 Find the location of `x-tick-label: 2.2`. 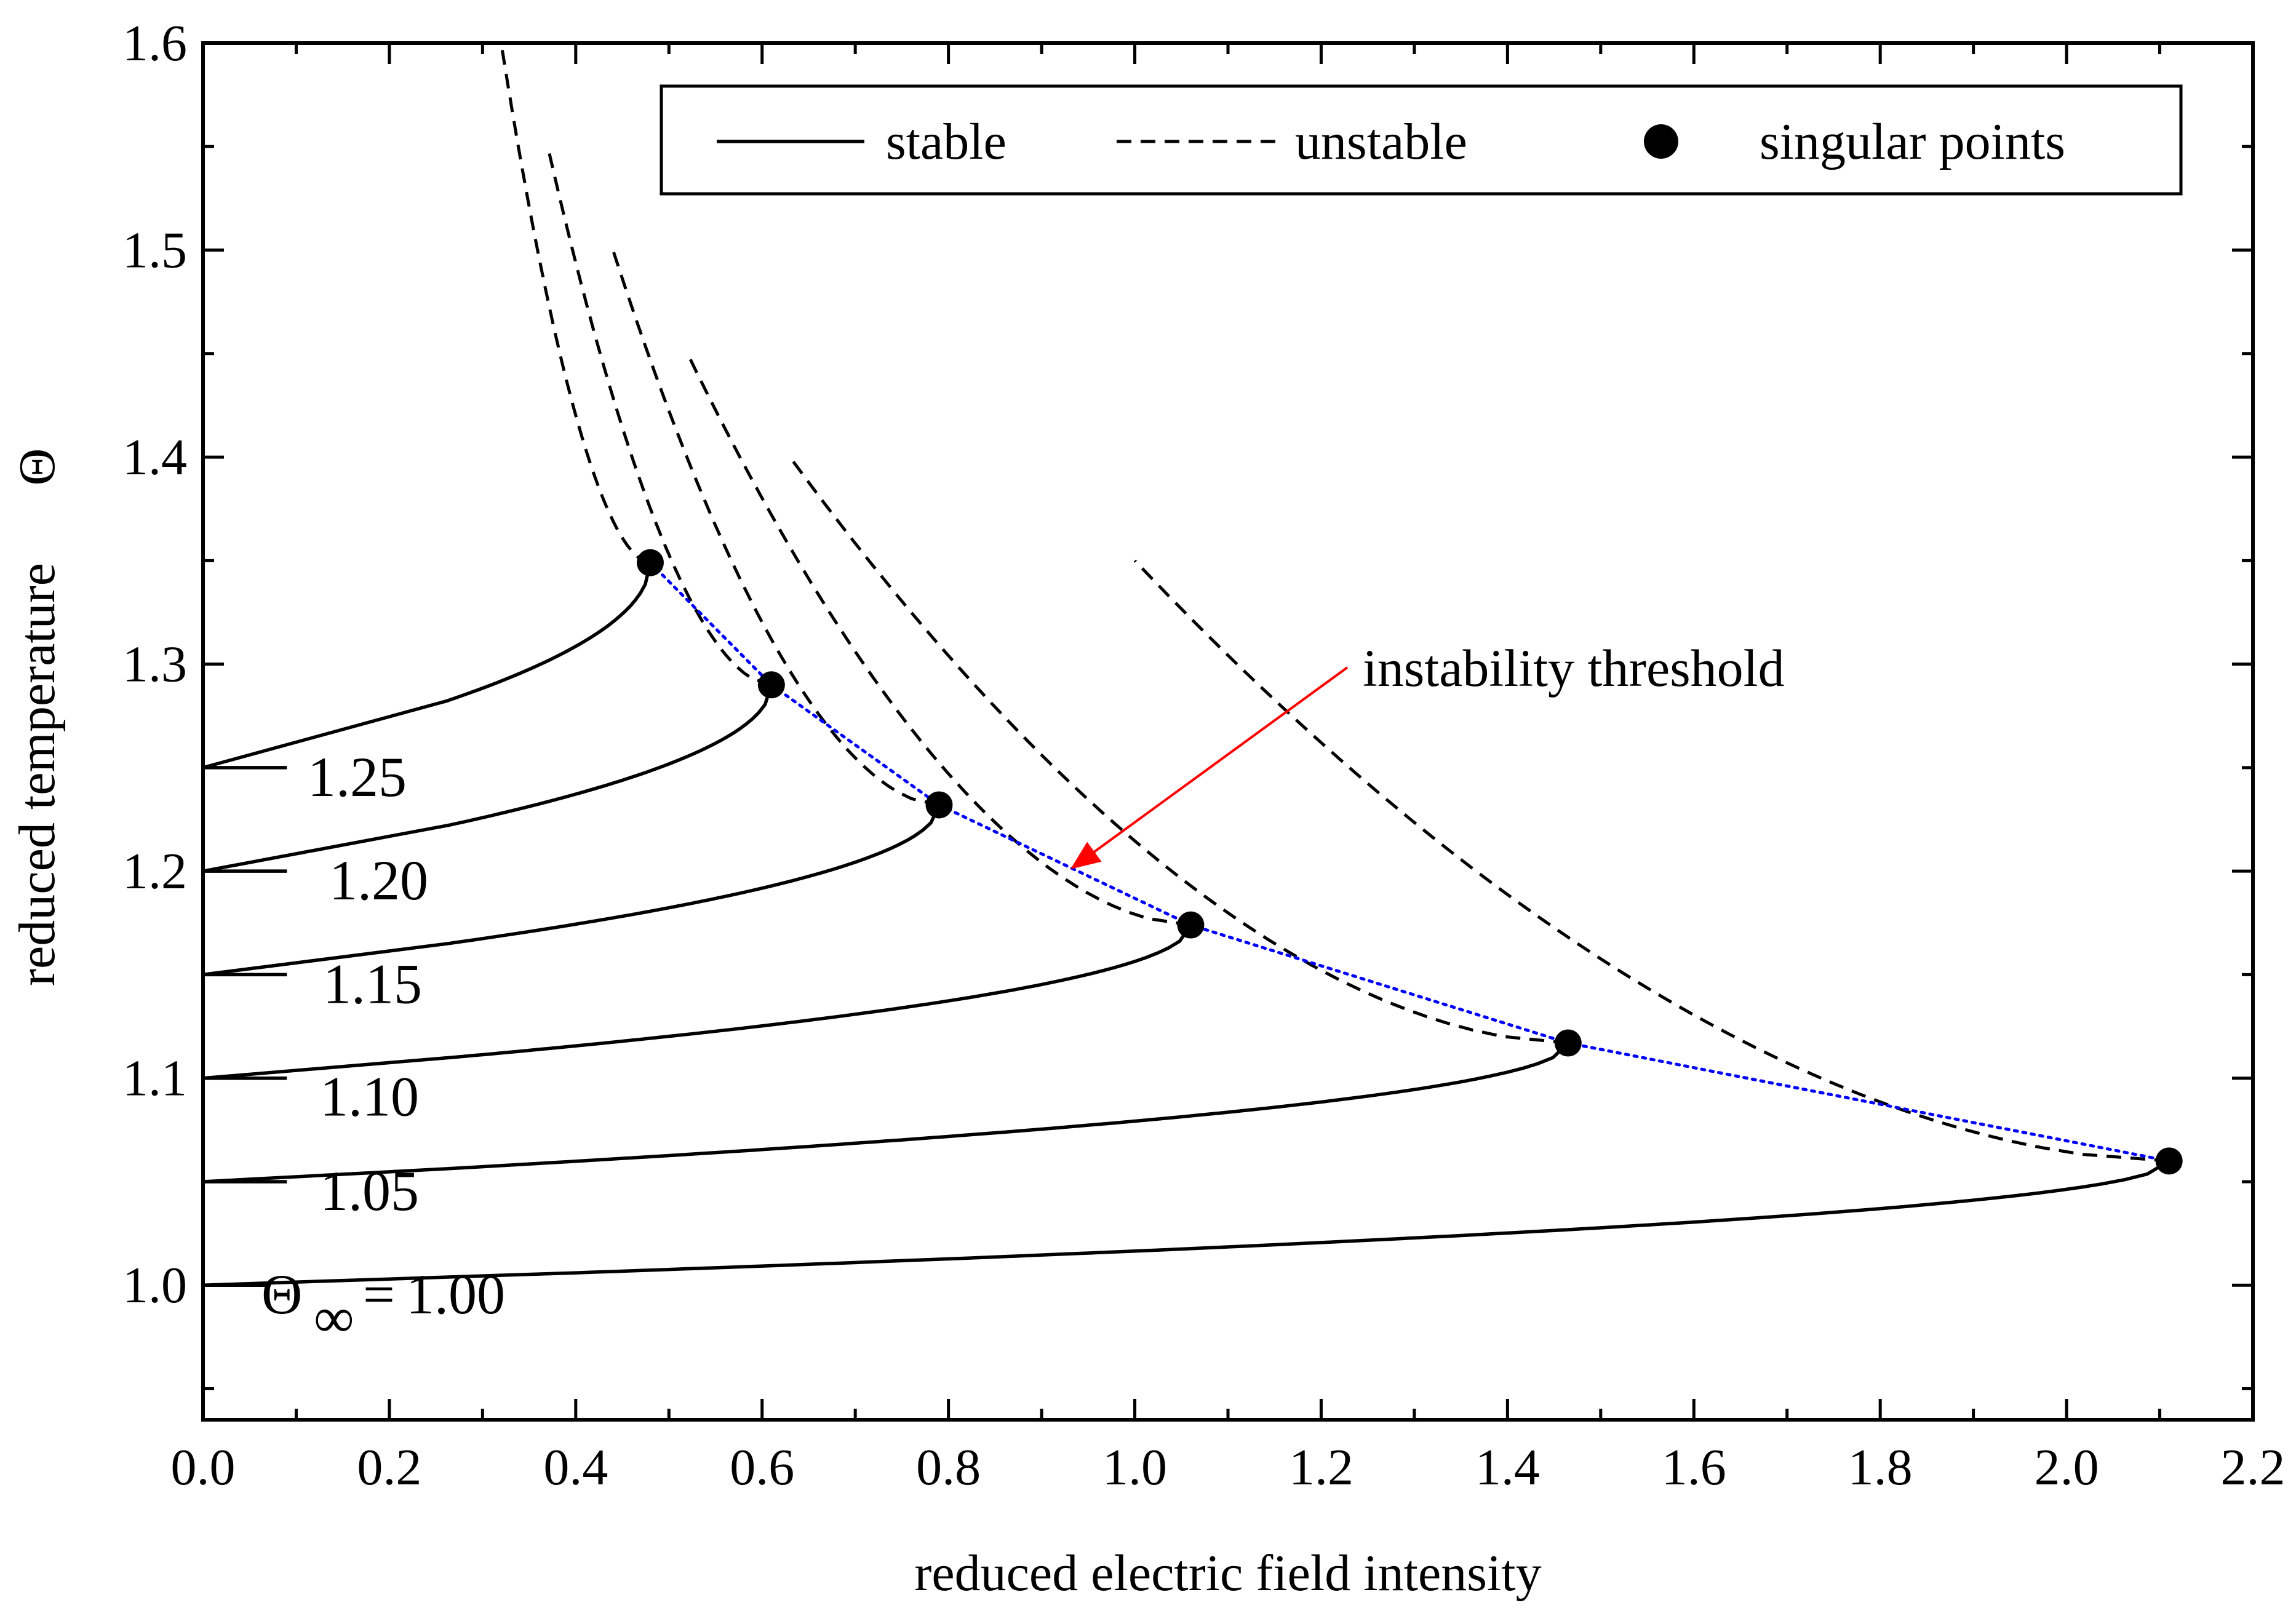

x-tick-label: 2.2 is located at coordinates (2254, 1467).